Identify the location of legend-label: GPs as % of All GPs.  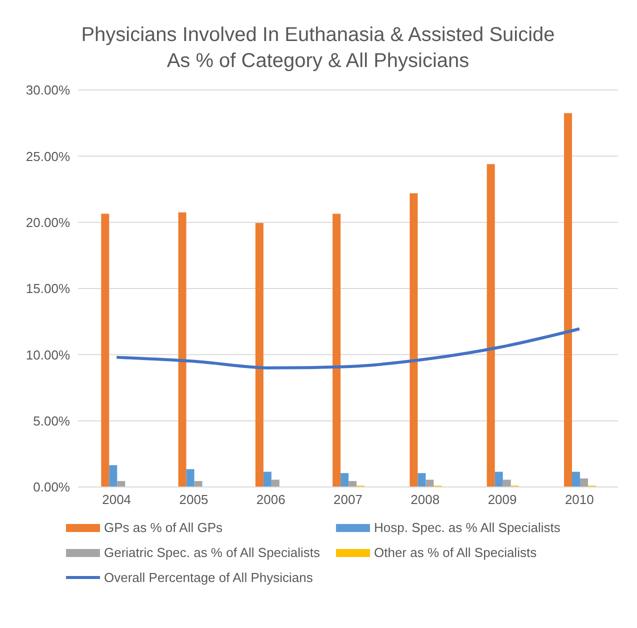
(163, 527).